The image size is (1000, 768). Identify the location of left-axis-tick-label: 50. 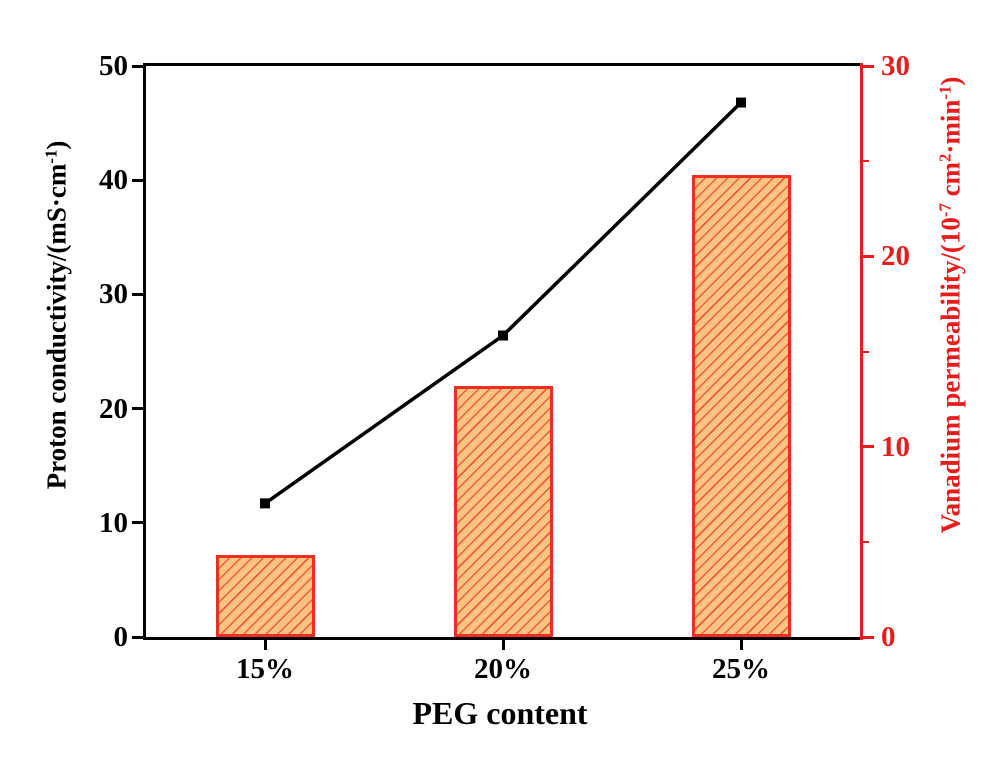
(113, 66).